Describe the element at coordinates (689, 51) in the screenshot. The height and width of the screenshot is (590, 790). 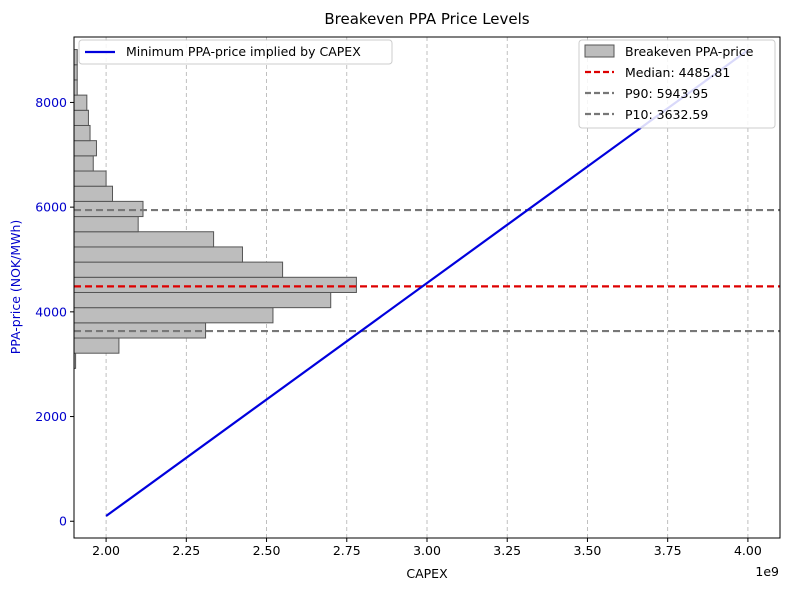
I see `legend-hist-label: Breakeven PPA-price` at that location.